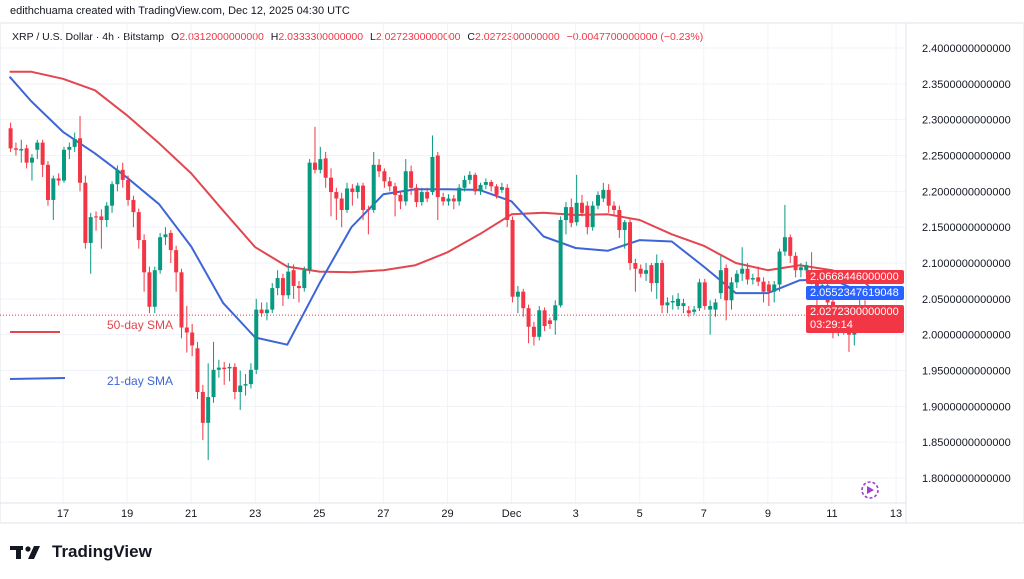 The image size is (1024, 579). I want to click on symbol-title: XRP / U.S. Dollar · 4h · Bitstamp, so click(88, 37).